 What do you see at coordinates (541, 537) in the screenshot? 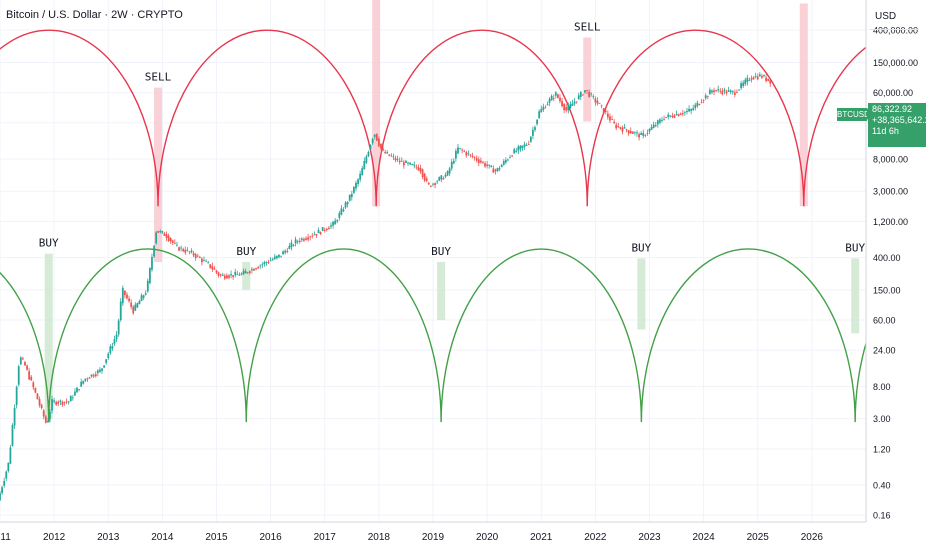
I see `x-tick-label: 2021` at bounding box center [541, 537].